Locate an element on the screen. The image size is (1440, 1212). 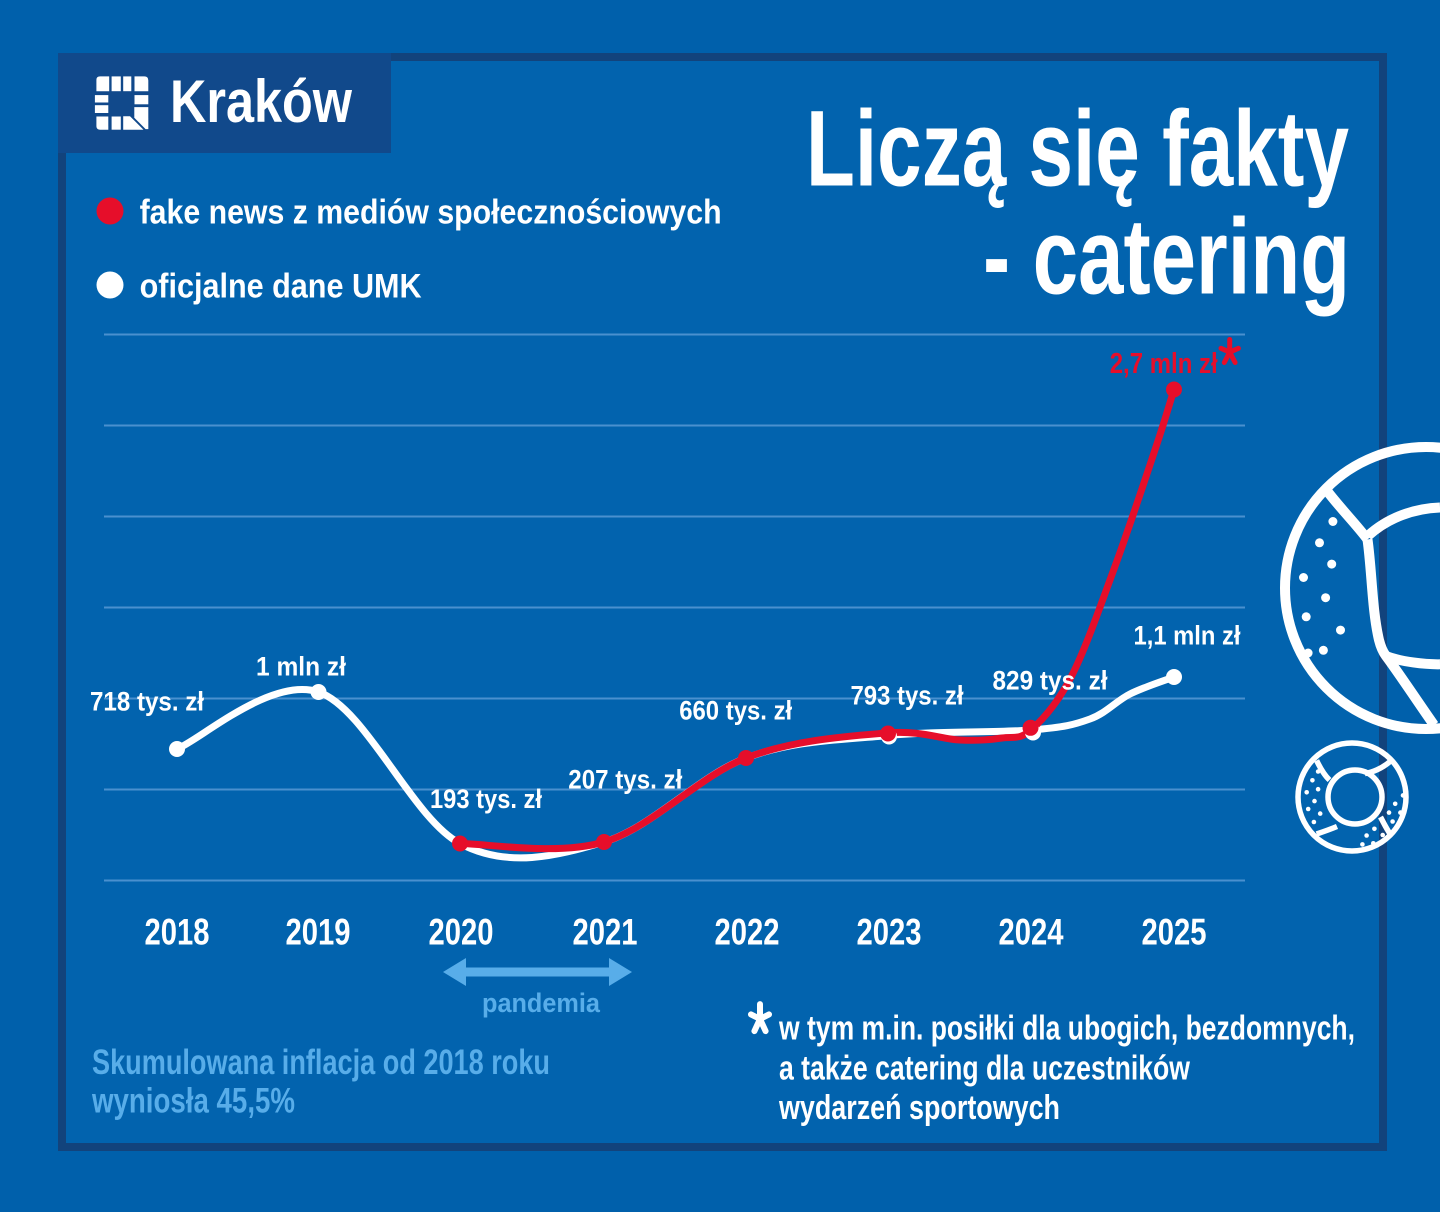
svg-text: pandemia is located at coordinates (541, 1003).